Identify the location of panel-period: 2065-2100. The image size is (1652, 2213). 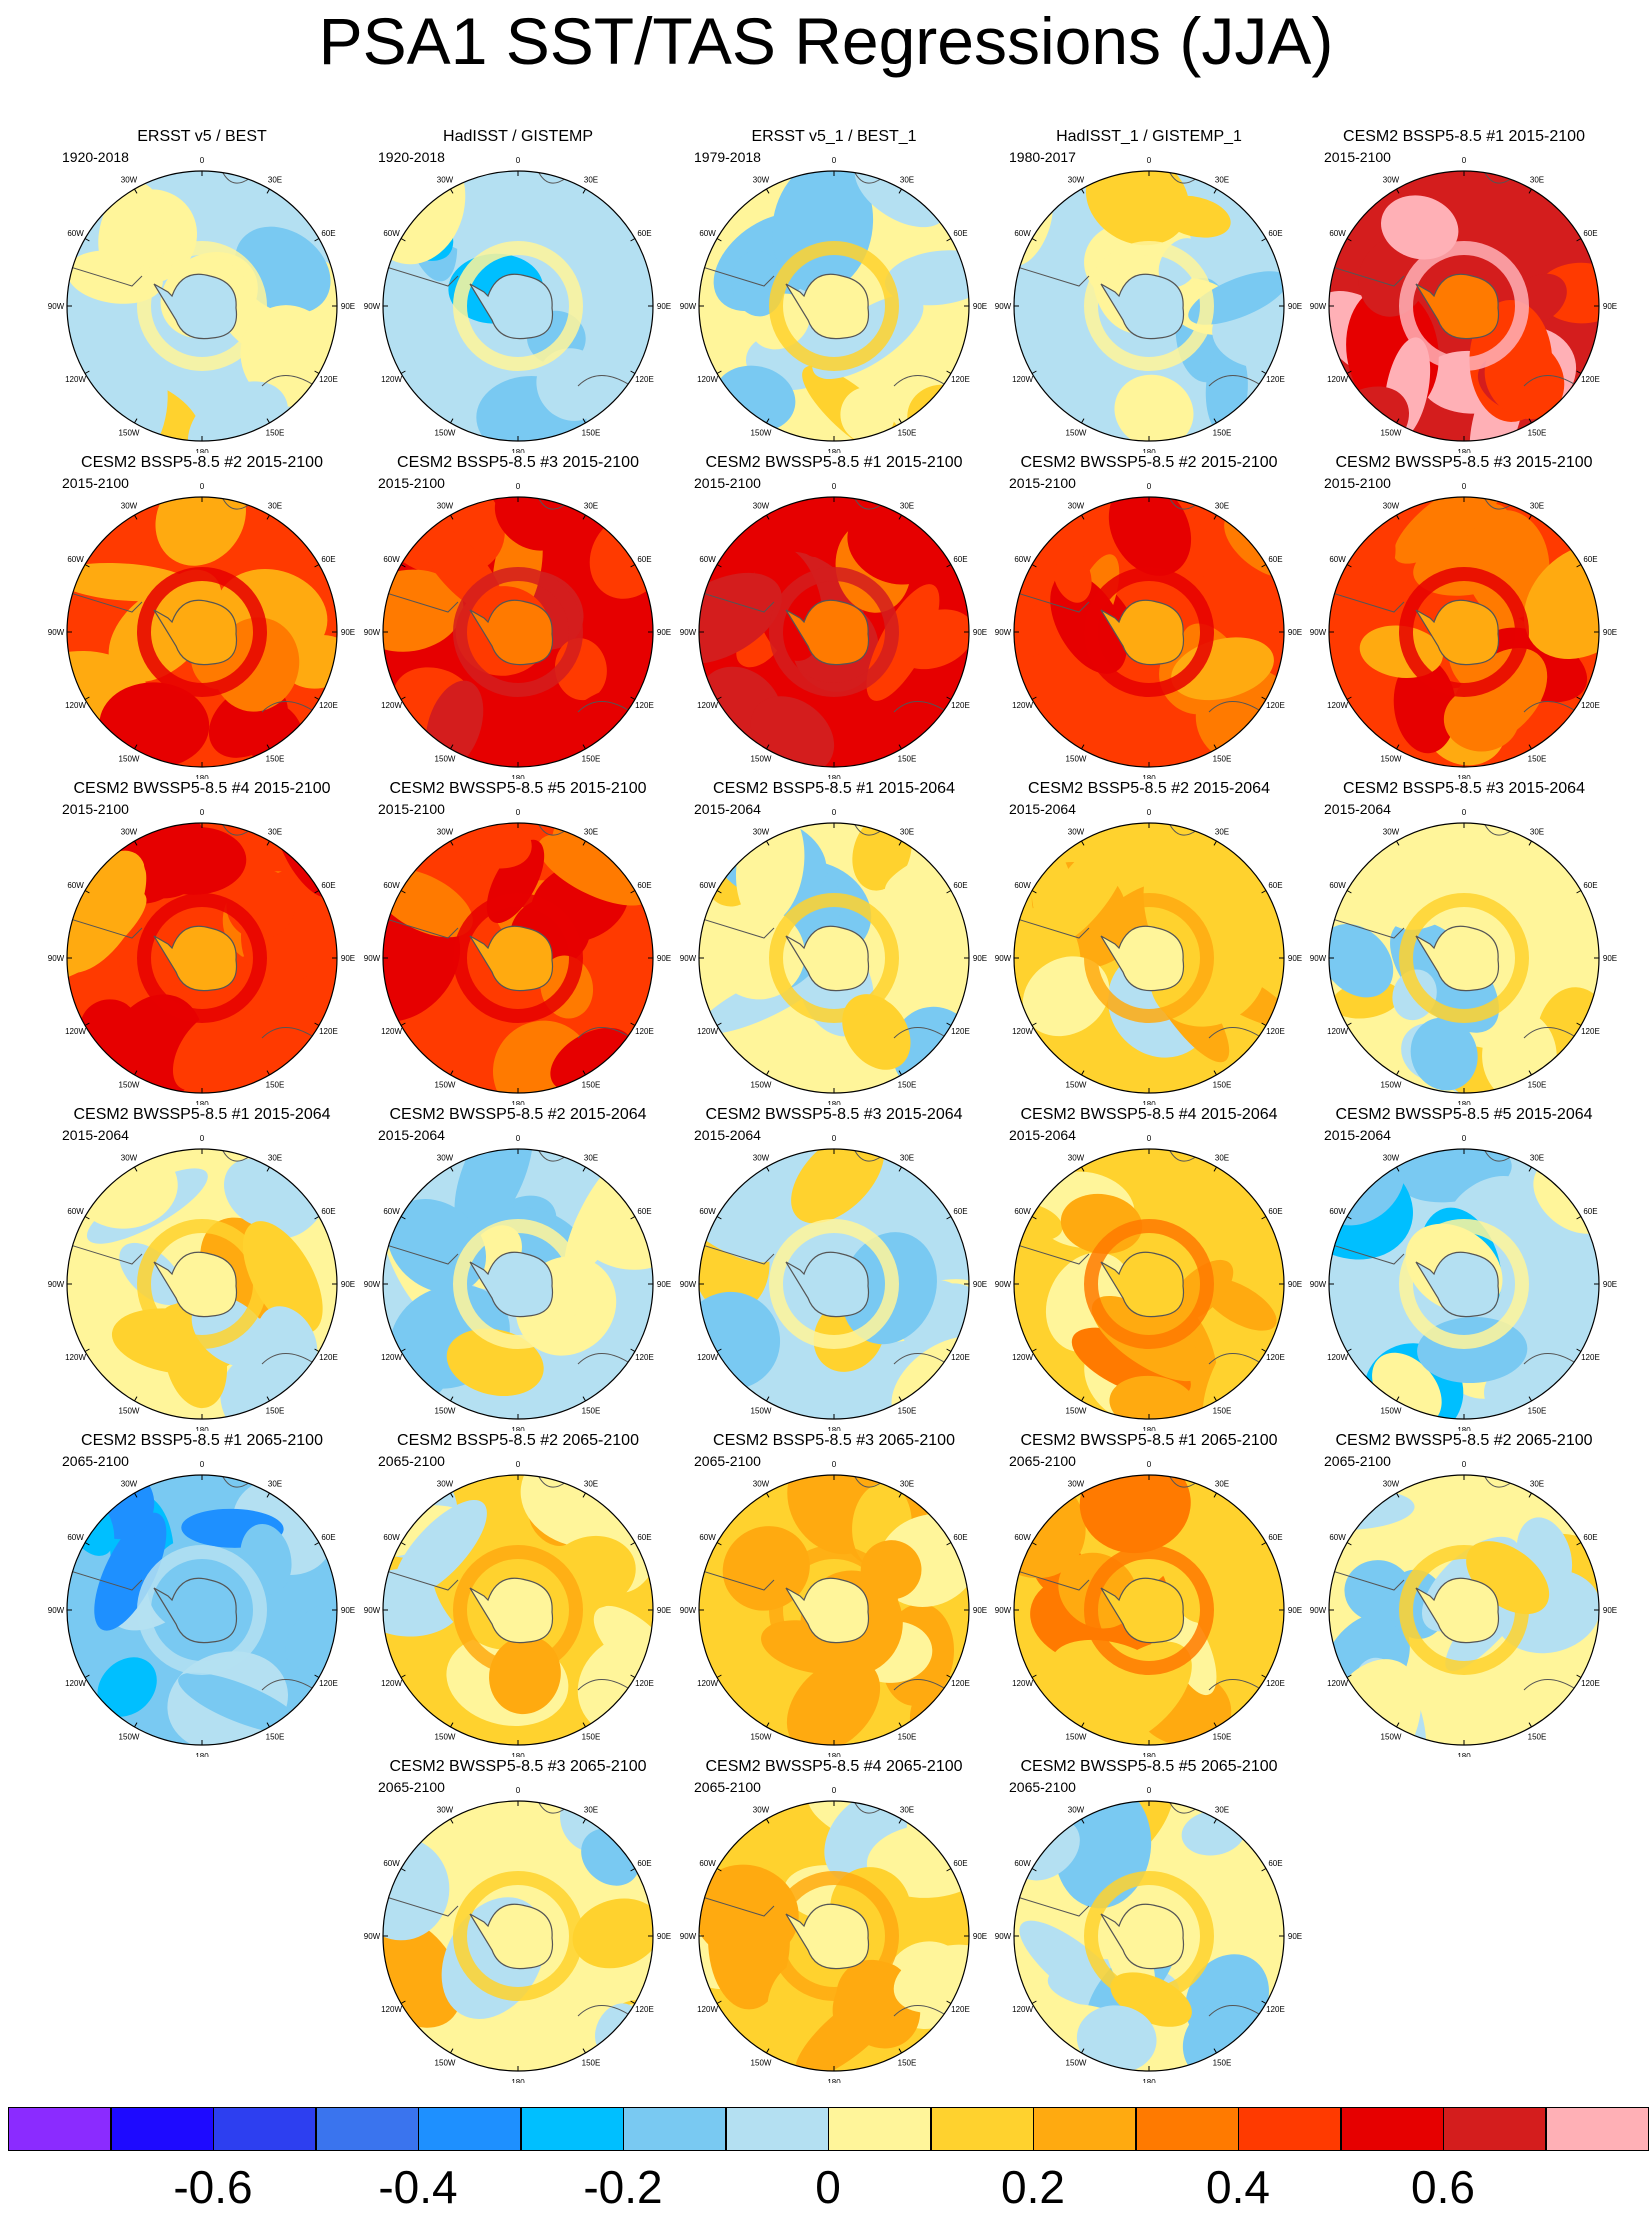
(1042, 1787).